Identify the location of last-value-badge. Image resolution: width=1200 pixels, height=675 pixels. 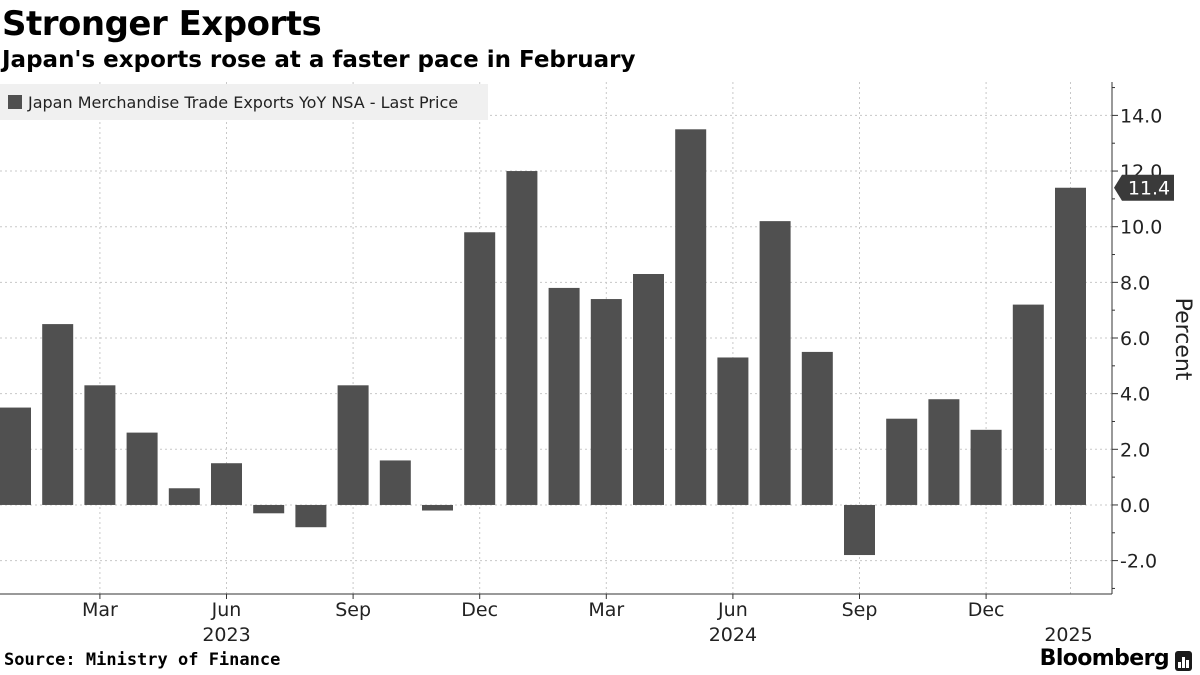
(1144, 187).